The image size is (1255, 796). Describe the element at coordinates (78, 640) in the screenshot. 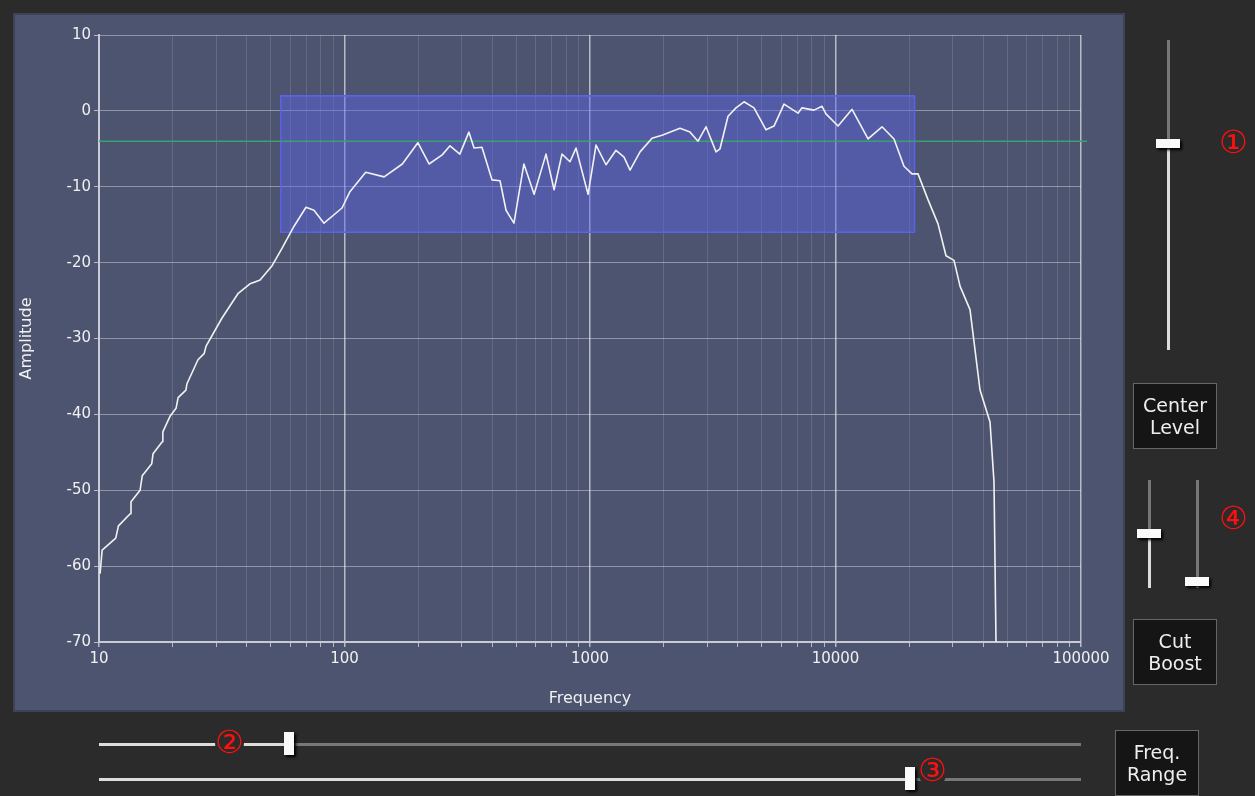

I see `y-tick-label: -70` at that location.